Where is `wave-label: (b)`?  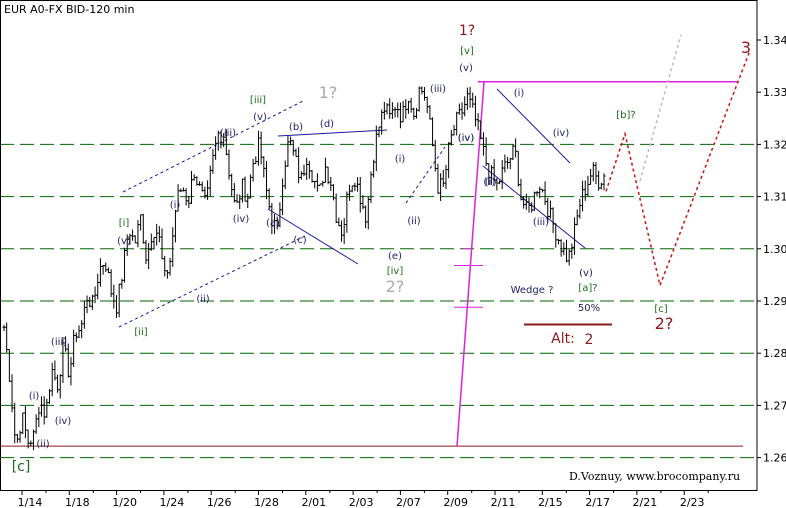
wave-label: (b) is located at coordinates (296, 127).